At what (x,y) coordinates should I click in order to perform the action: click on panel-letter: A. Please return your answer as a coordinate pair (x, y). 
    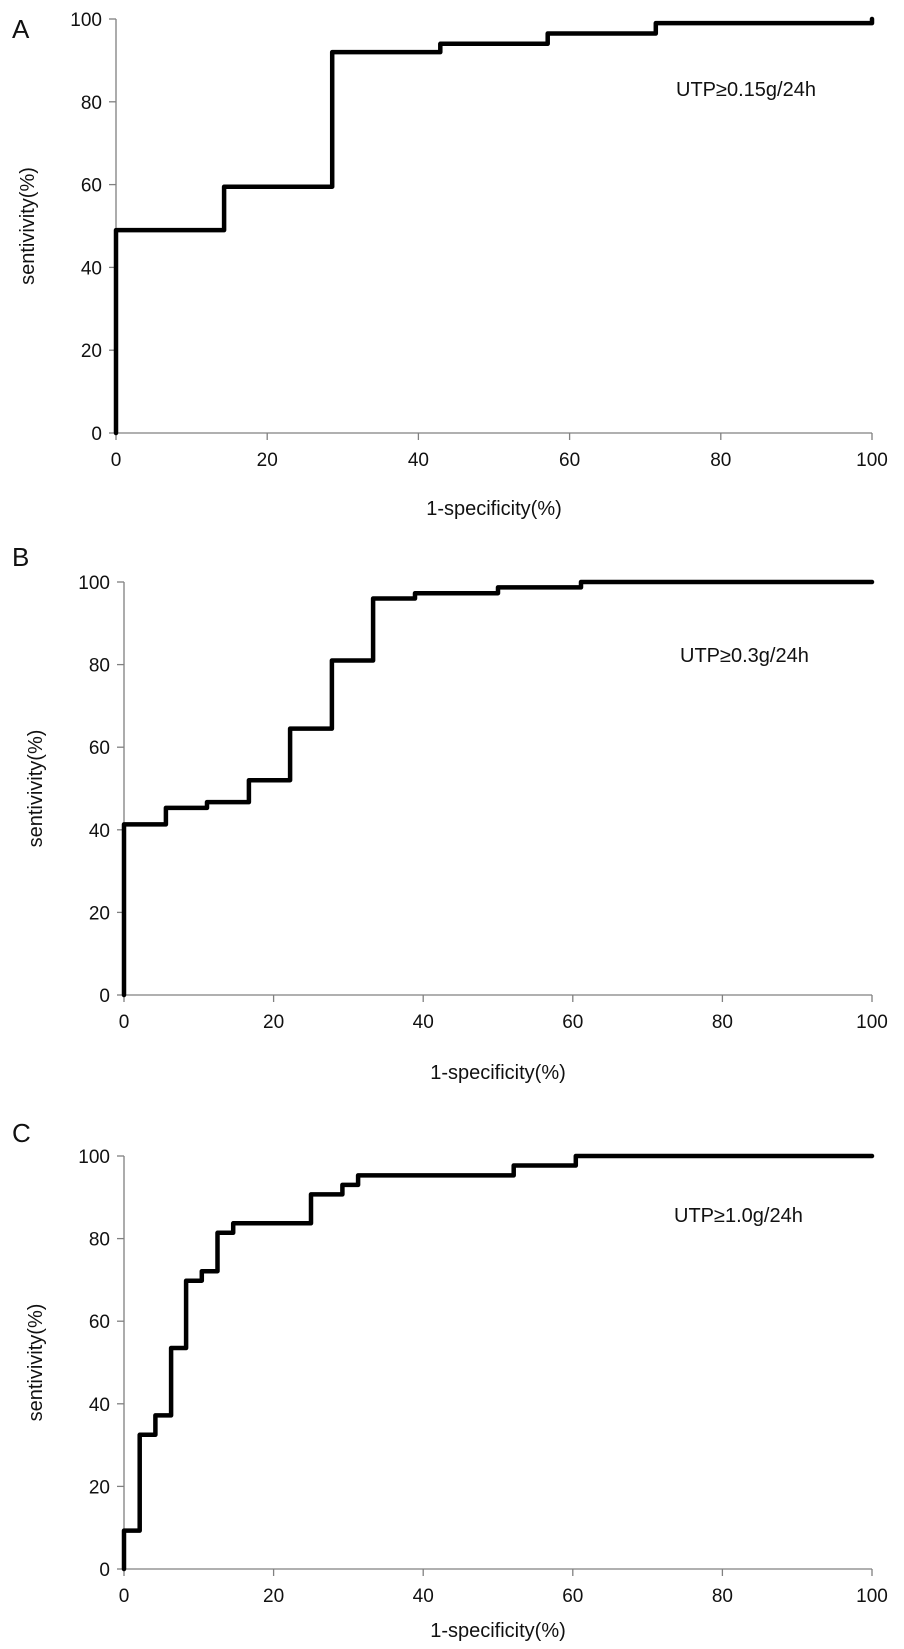
    Looking at the image, I should click on (21, 29).